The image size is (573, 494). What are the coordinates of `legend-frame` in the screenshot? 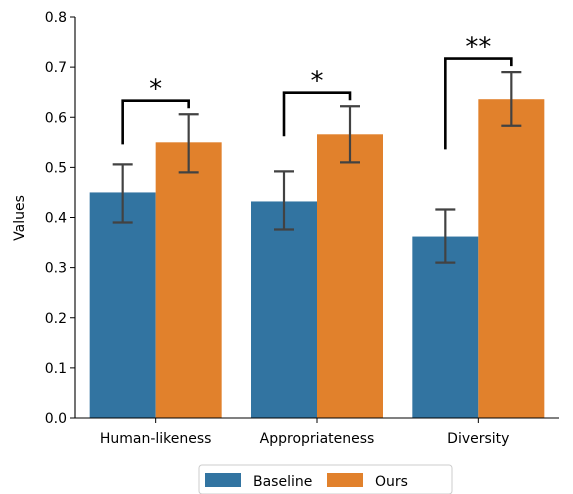 It's located at (325, 479).